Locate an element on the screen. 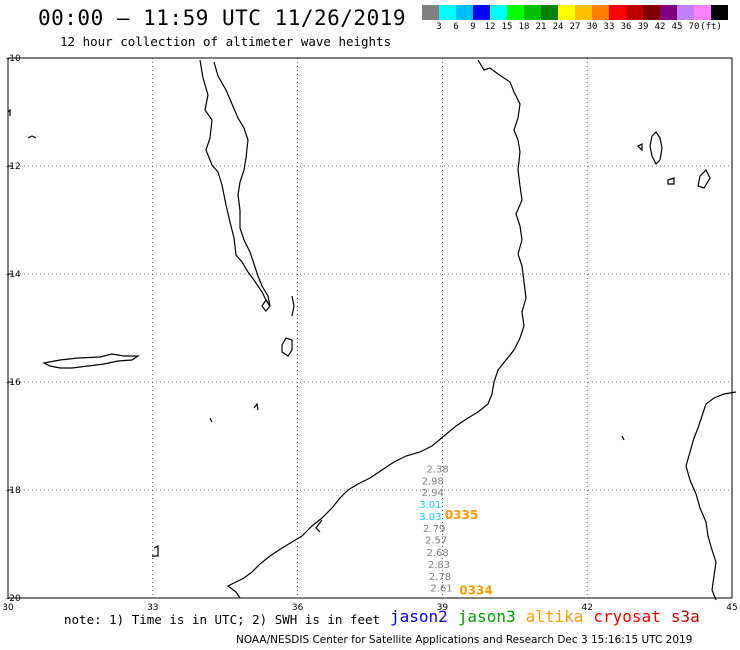 Image resolution: width=740 pixels, height=650 pixels. swh-value: 2.83 is located at coordinates (439, 565).